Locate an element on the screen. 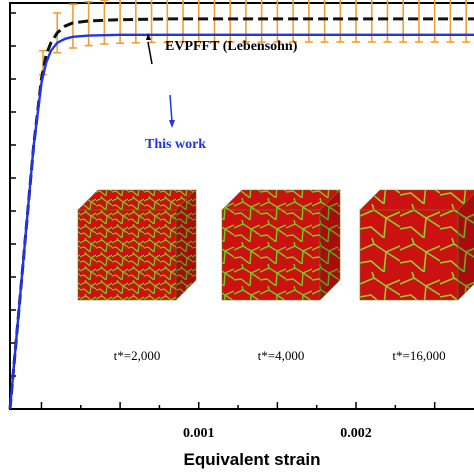  inset-time-label: t*=4,000 is located at coordinates (281, 355).